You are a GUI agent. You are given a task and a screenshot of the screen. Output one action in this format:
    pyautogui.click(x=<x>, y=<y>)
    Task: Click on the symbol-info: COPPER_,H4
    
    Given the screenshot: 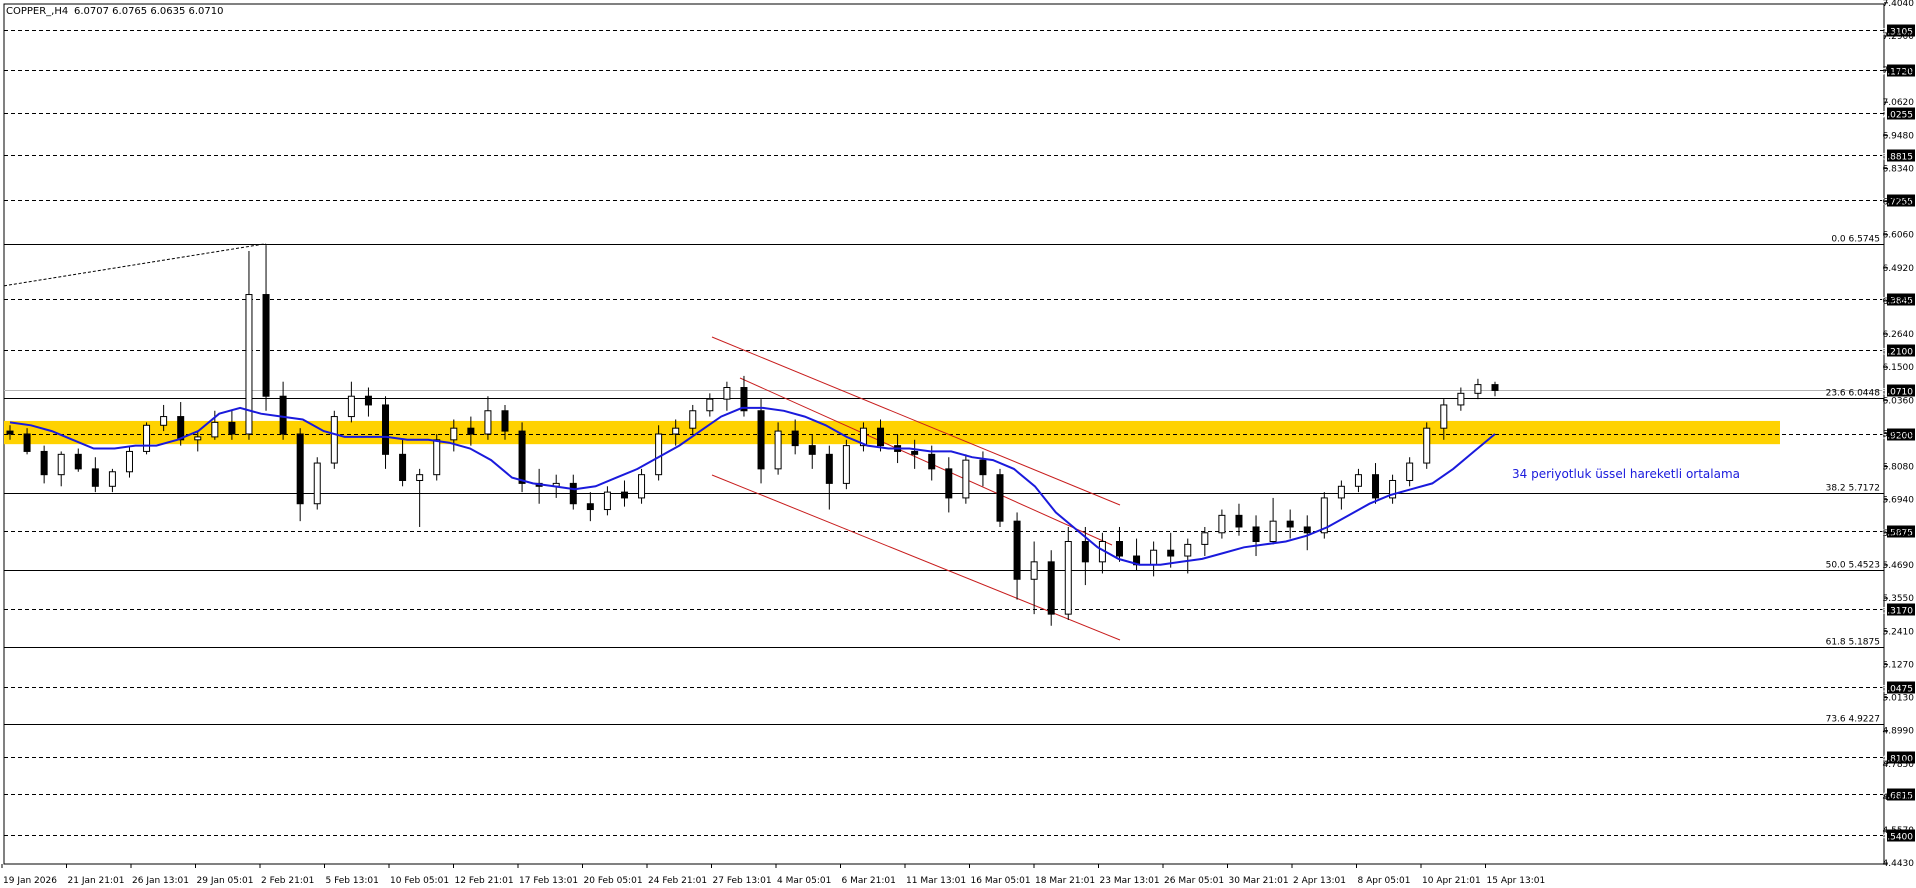 What is the action you would take?
    pyautogui.click(x=37, y=11)
    